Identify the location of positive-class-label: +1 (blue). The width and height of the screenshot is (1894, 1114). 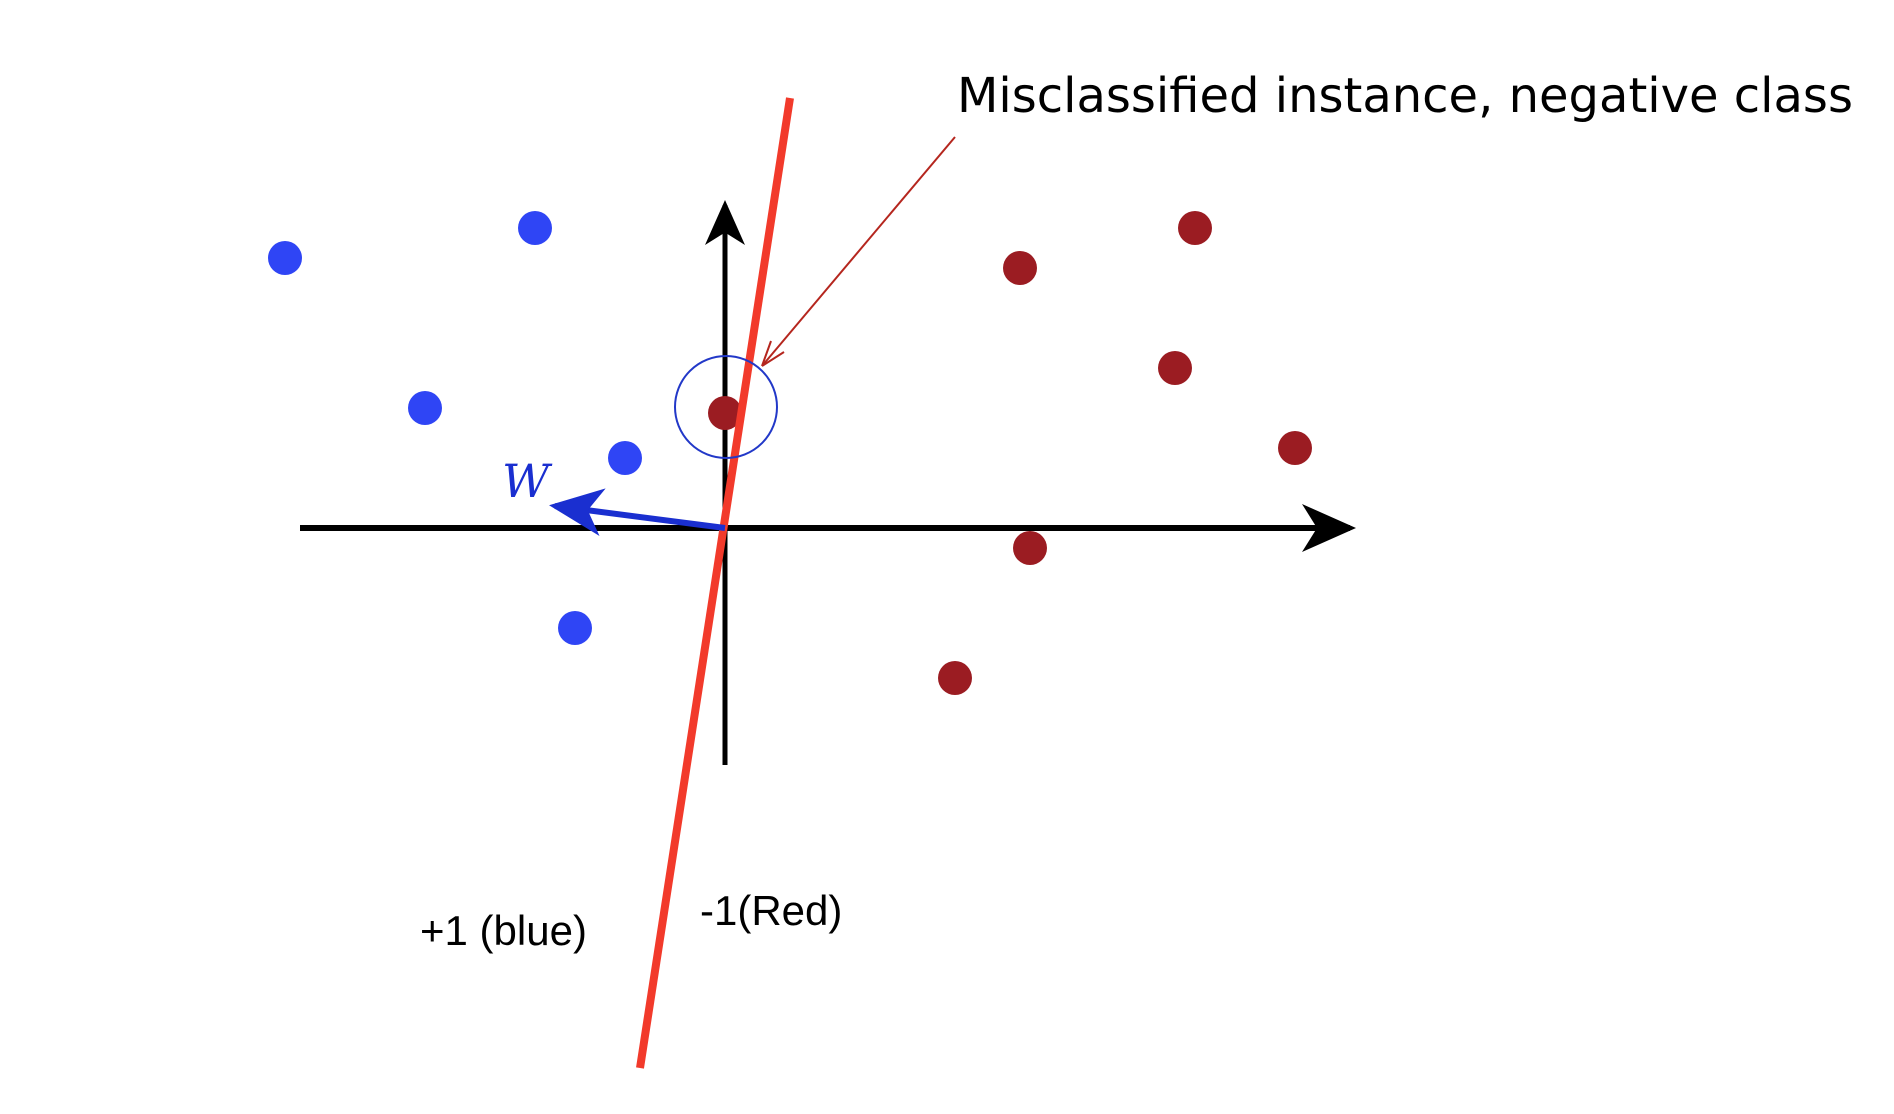
(503, 930).